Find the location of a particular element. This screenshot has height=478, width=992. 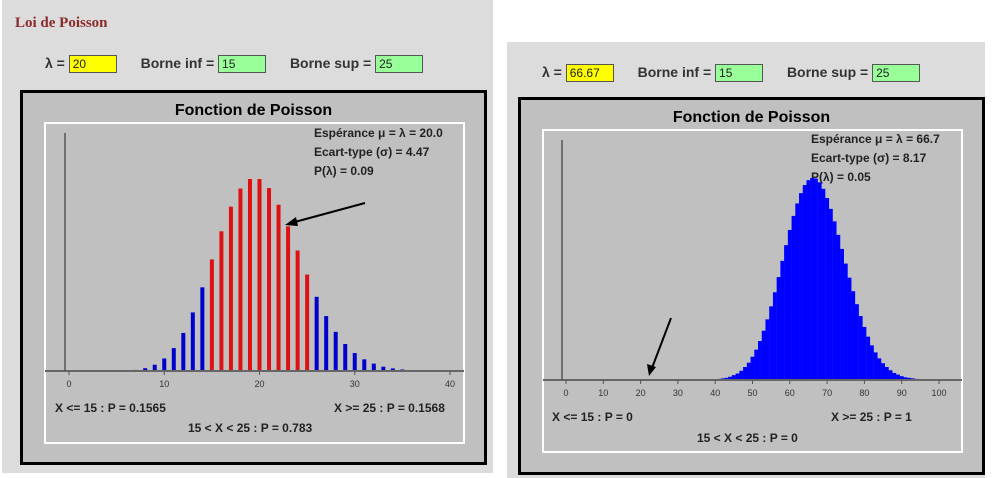

ecart-type-text: Ecart-type (σ) = 8.17 is located at coordinates (869, 158).